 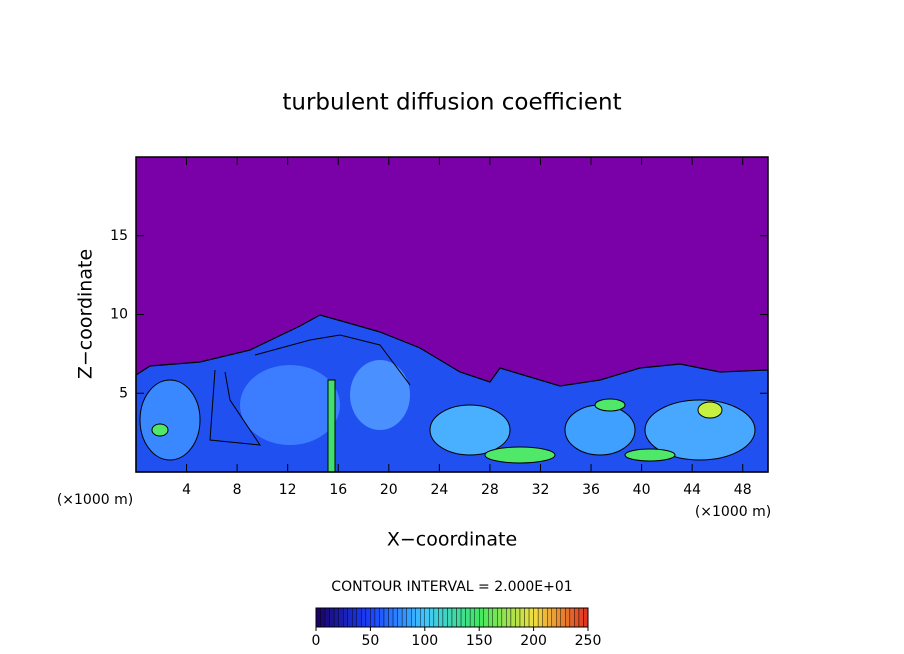 I want to click on x-tick-label: 40, so click(x=642, y=490).